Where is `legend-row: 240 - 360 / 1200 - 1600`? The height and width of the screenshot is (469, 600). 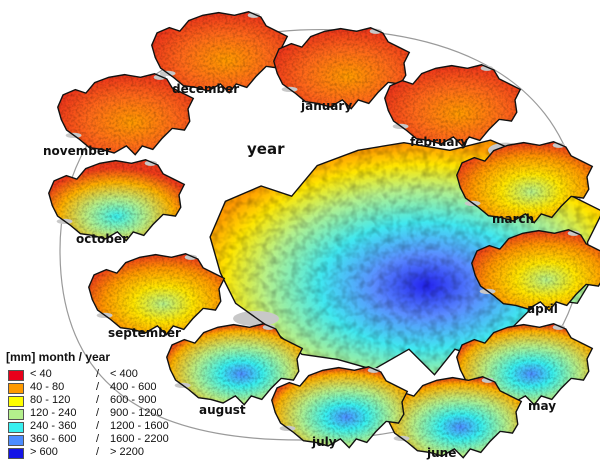
legend-row: 240 - 360 / 1200 - 1600 is located at coordinates (91, 426).